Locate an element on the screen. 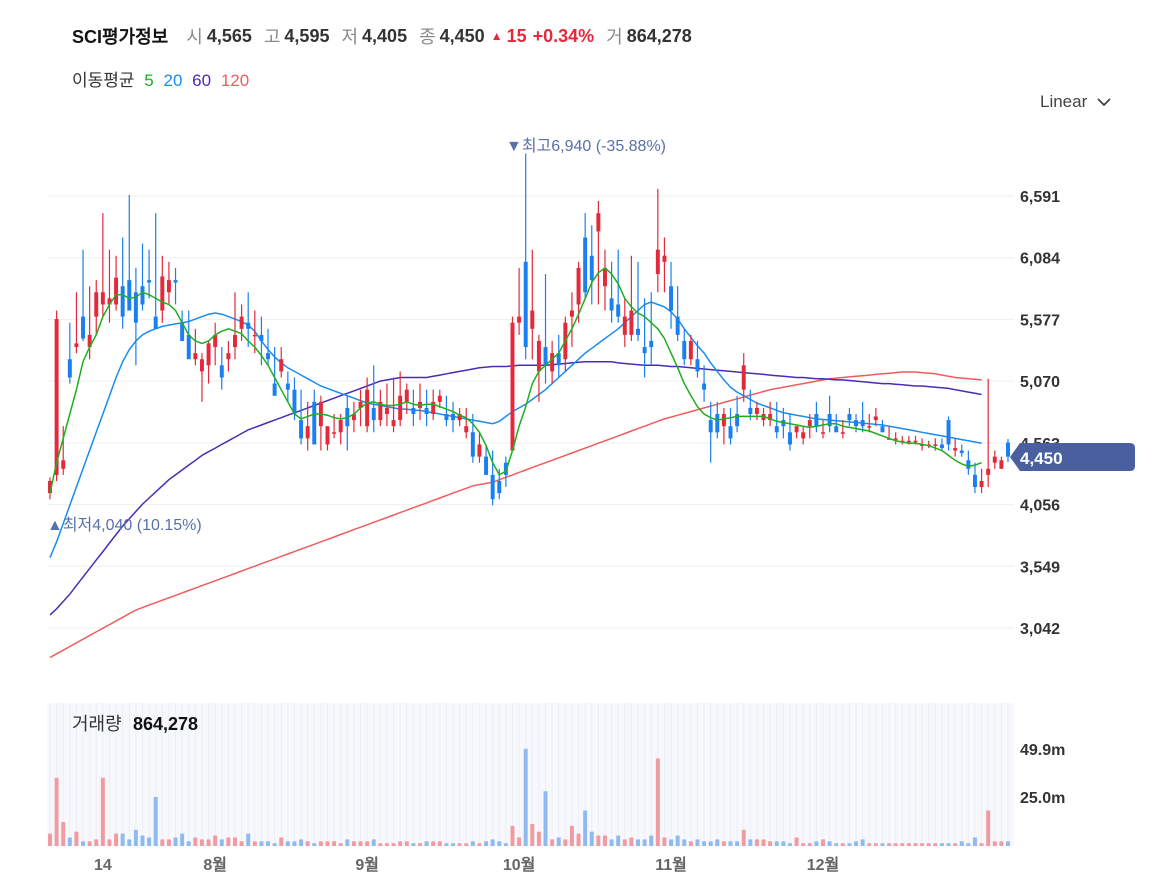  ma20-legend: 20 is located at coordinates (173, 80).